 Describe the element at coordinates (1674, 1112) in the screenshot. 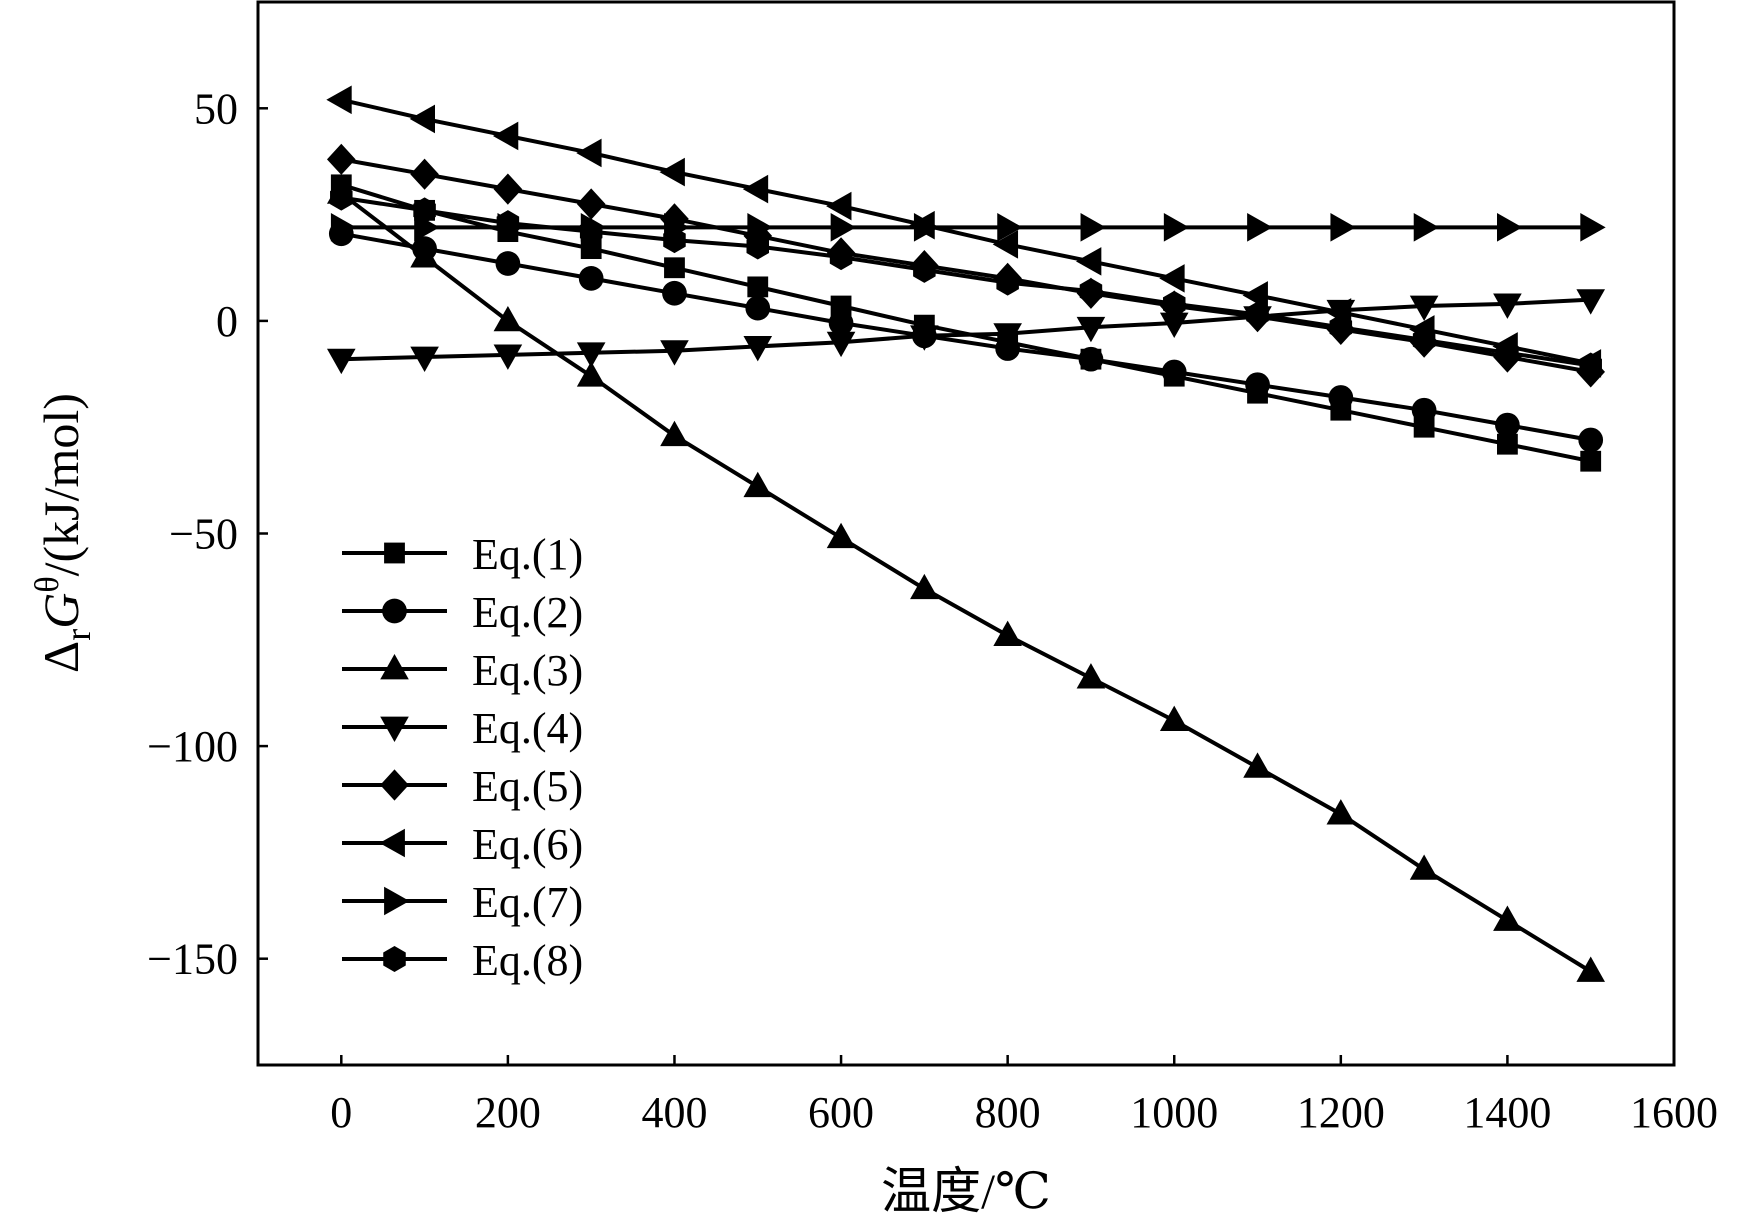

I see `x-tick-label: 1600` at that location.